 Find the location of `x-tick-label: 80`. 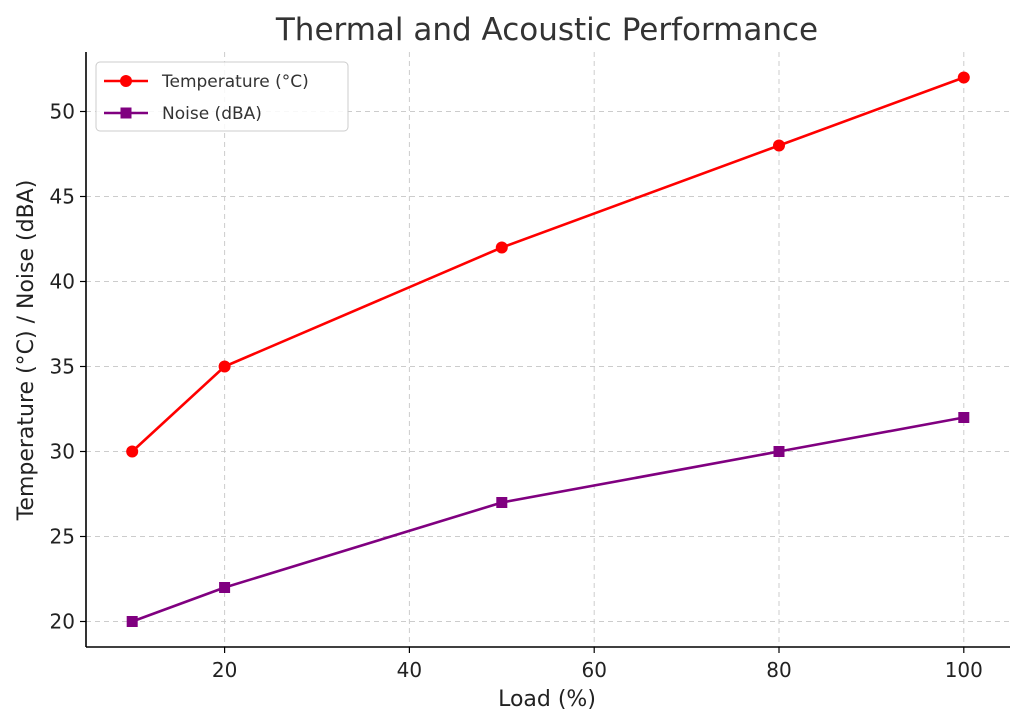

x-tick-label: 80 is located at coordinates (778, 670).